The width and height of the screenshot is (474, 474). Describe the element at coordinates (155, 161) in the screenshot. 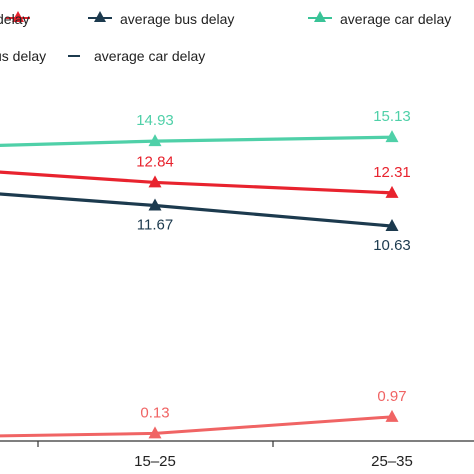

I see `data-label: 12.84` at that location.